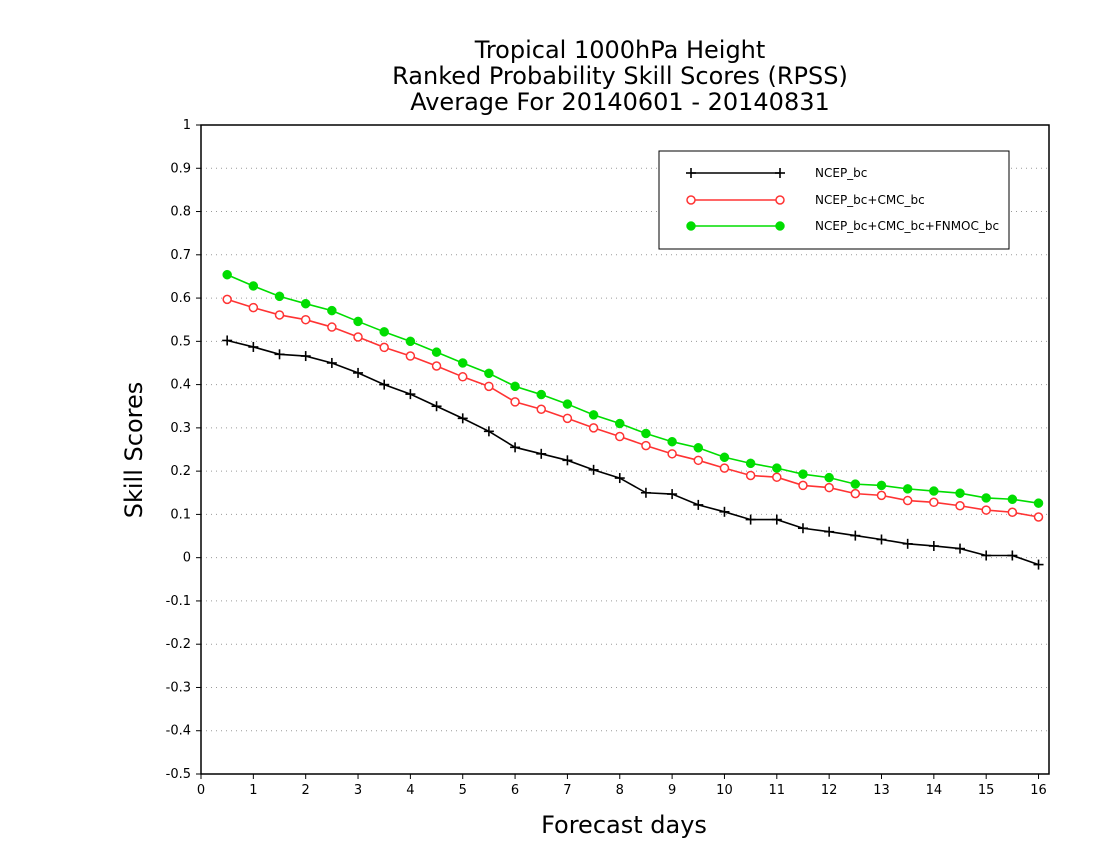  Describe the element at coordinates (134, 450) in the screenshot. I see `y-axis-title: Skill Scores` at that location.